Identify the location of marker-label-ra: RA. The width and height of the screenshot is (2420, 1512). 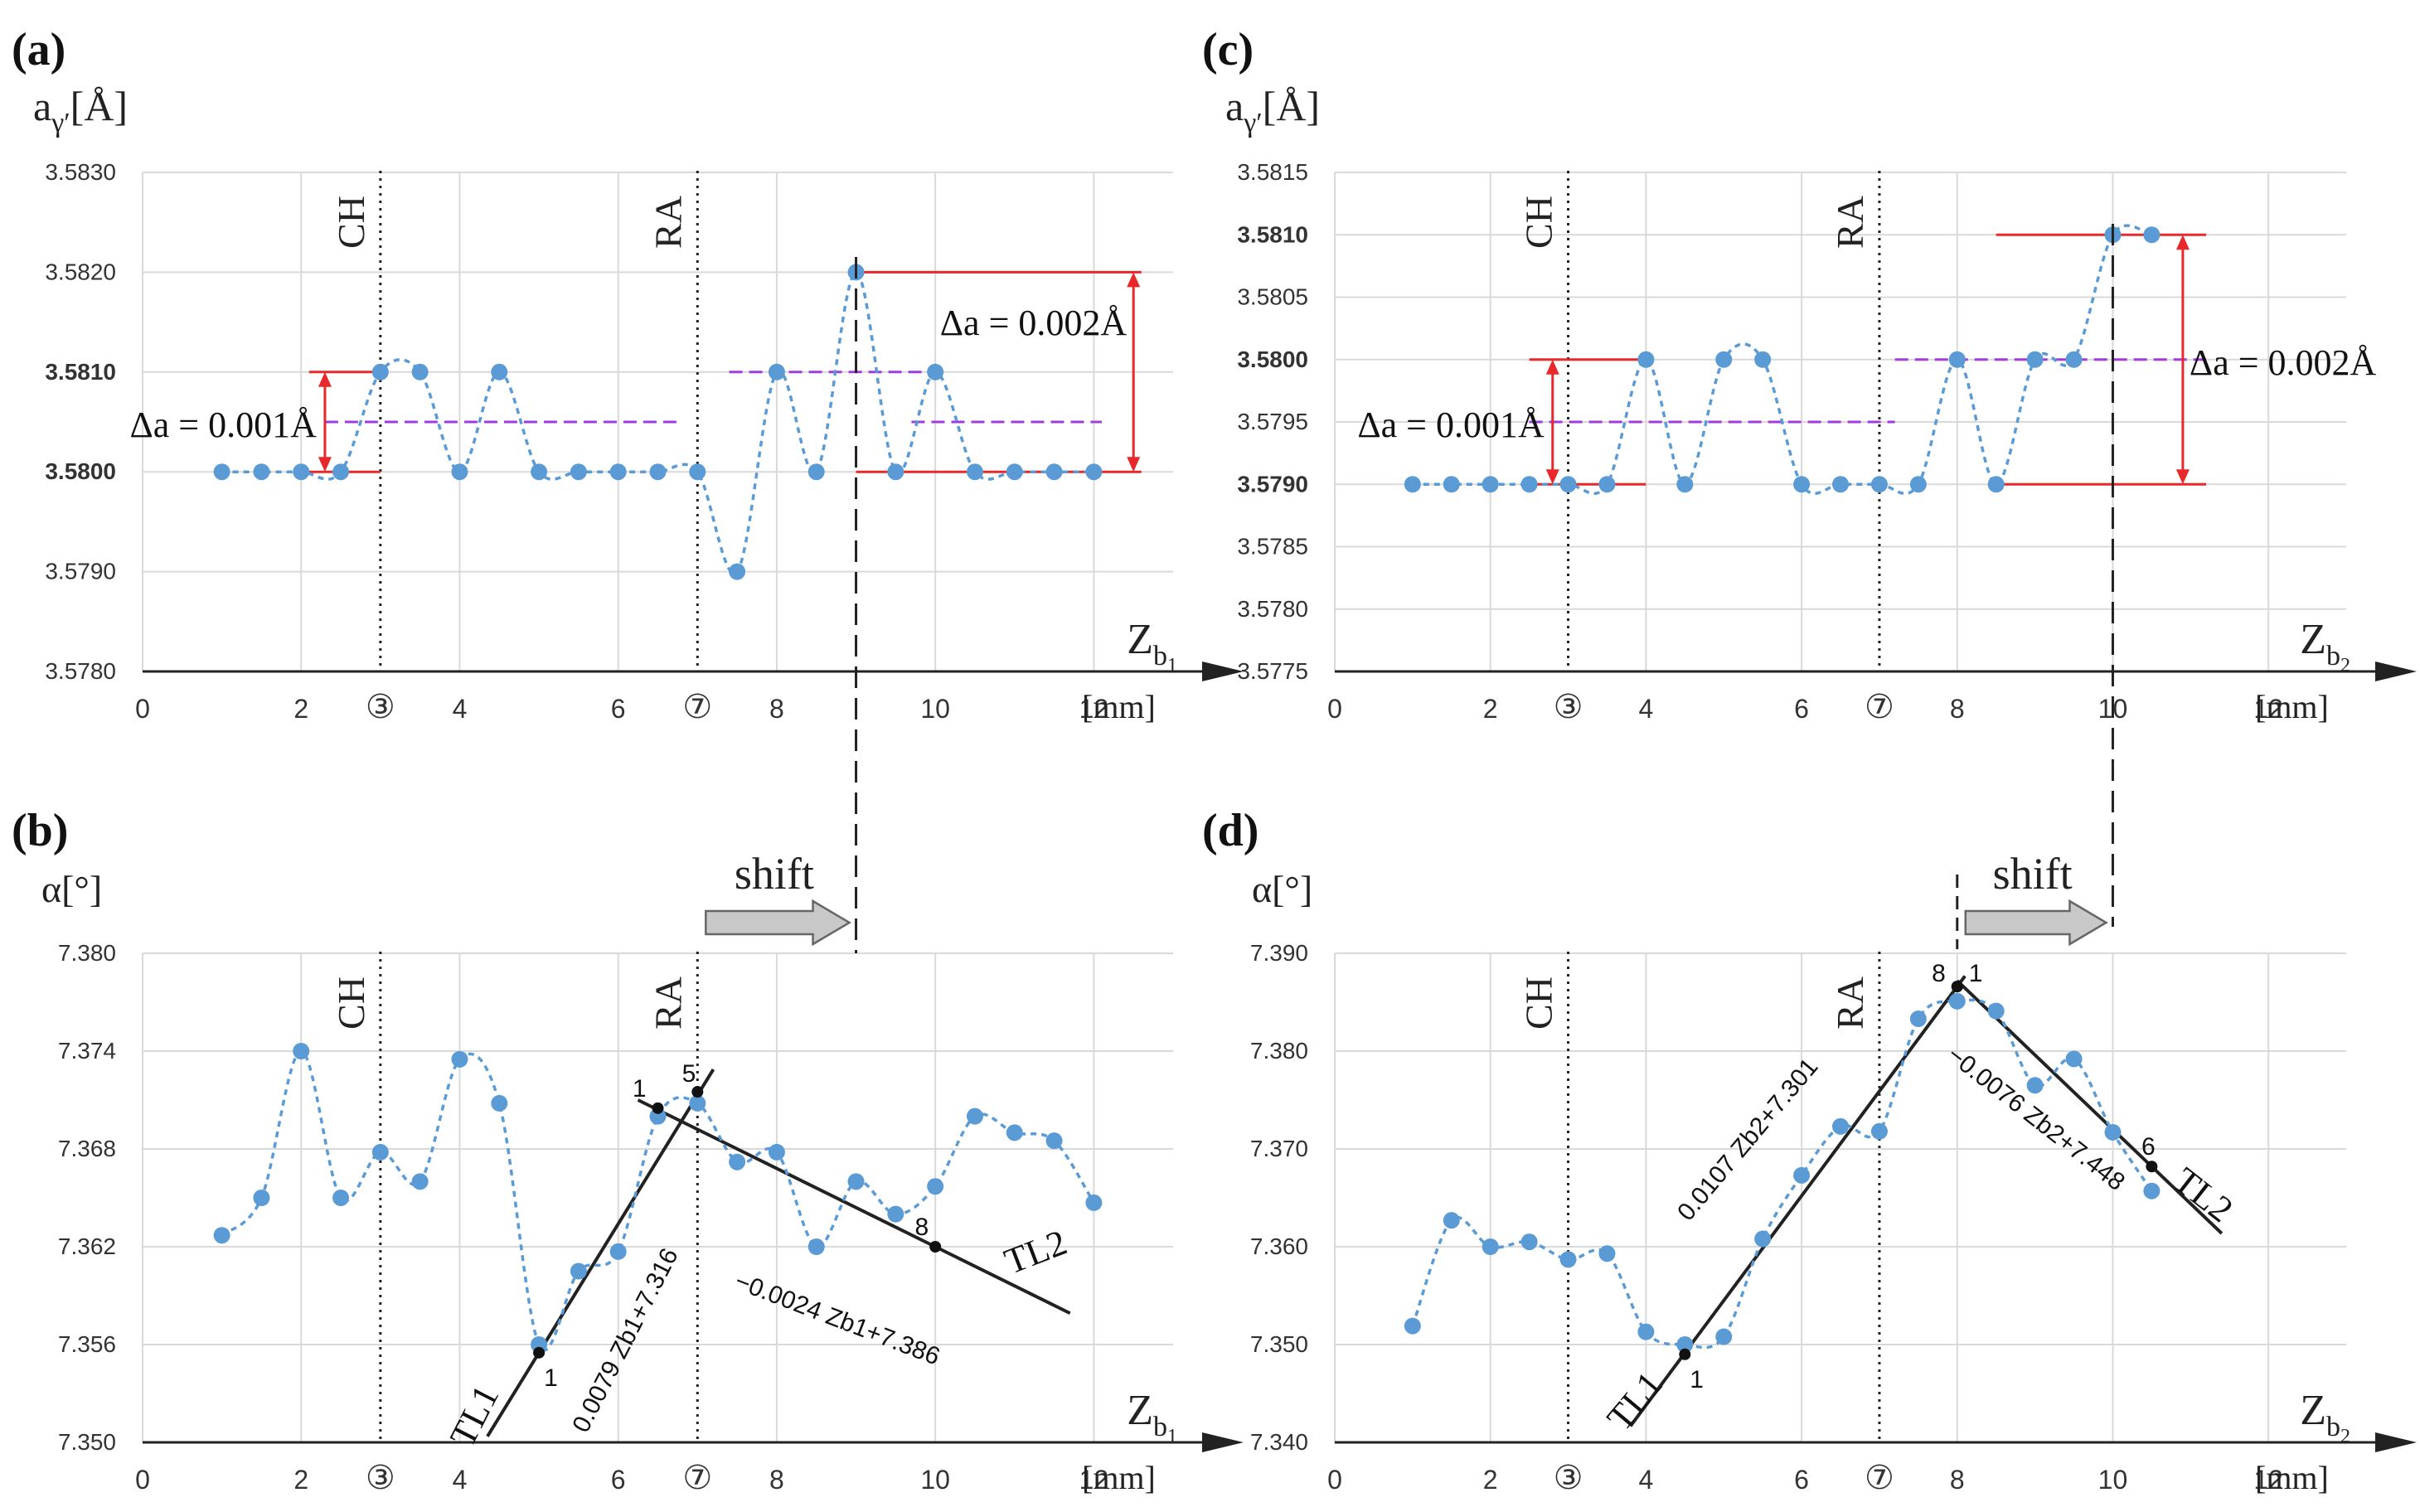
(668, 222).